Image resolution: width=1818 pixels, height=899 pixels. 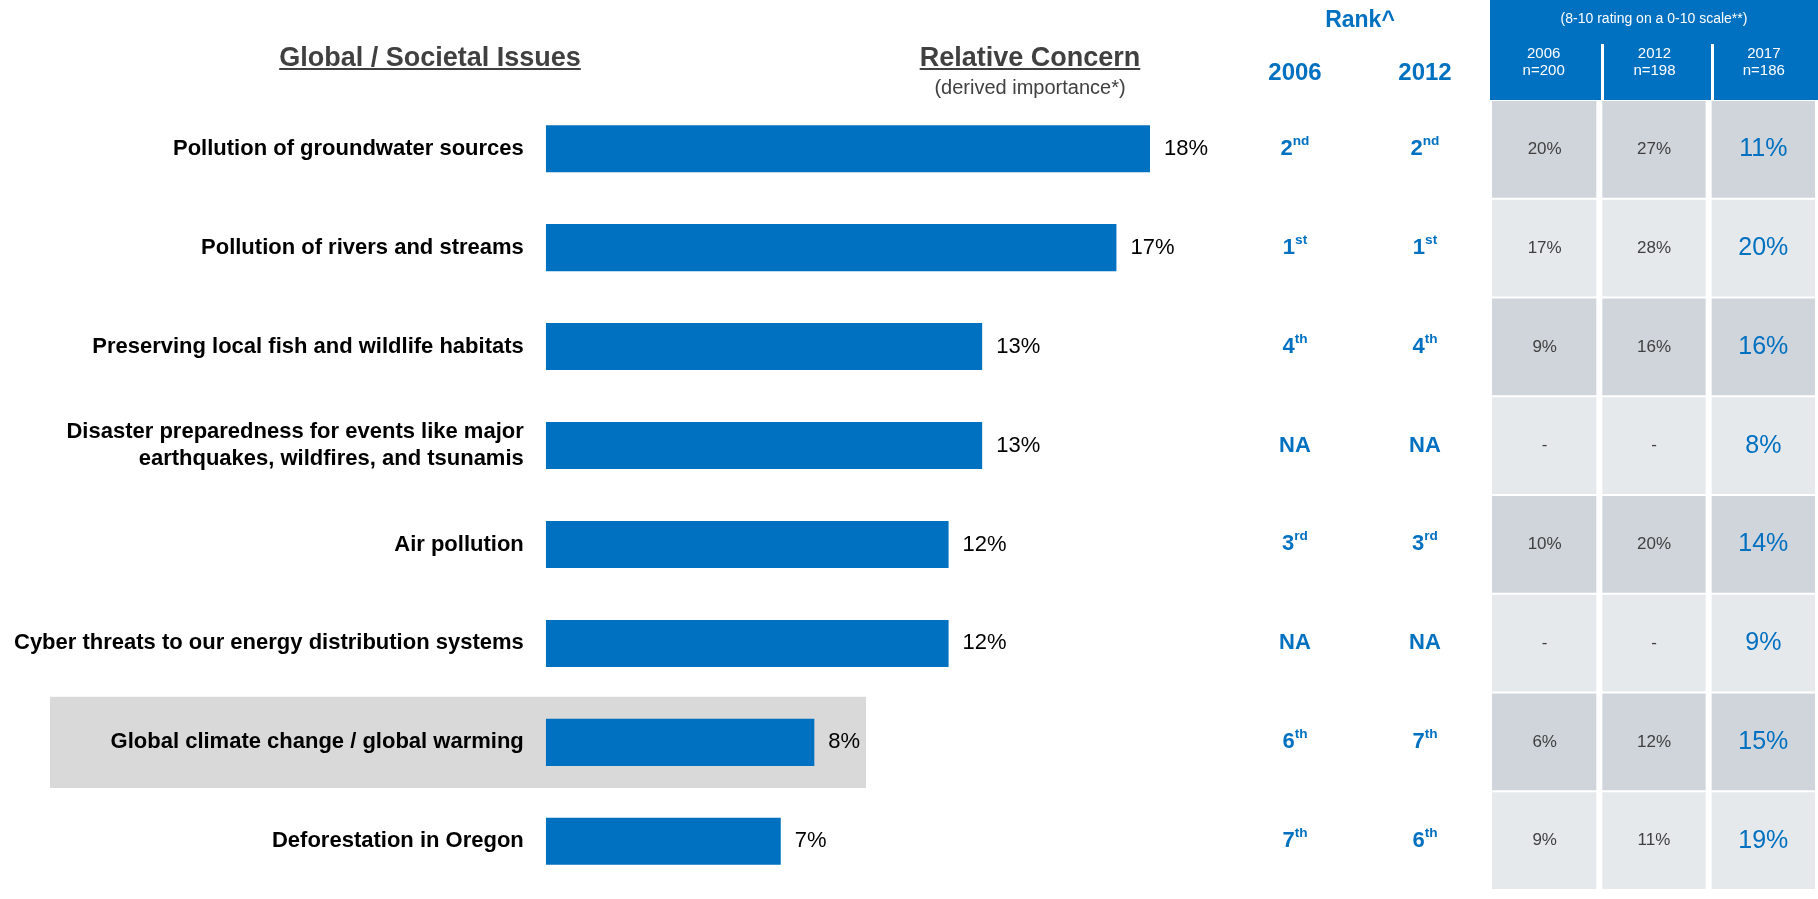 I want to click on category-label: 2006, so click(x=1295, y=72).